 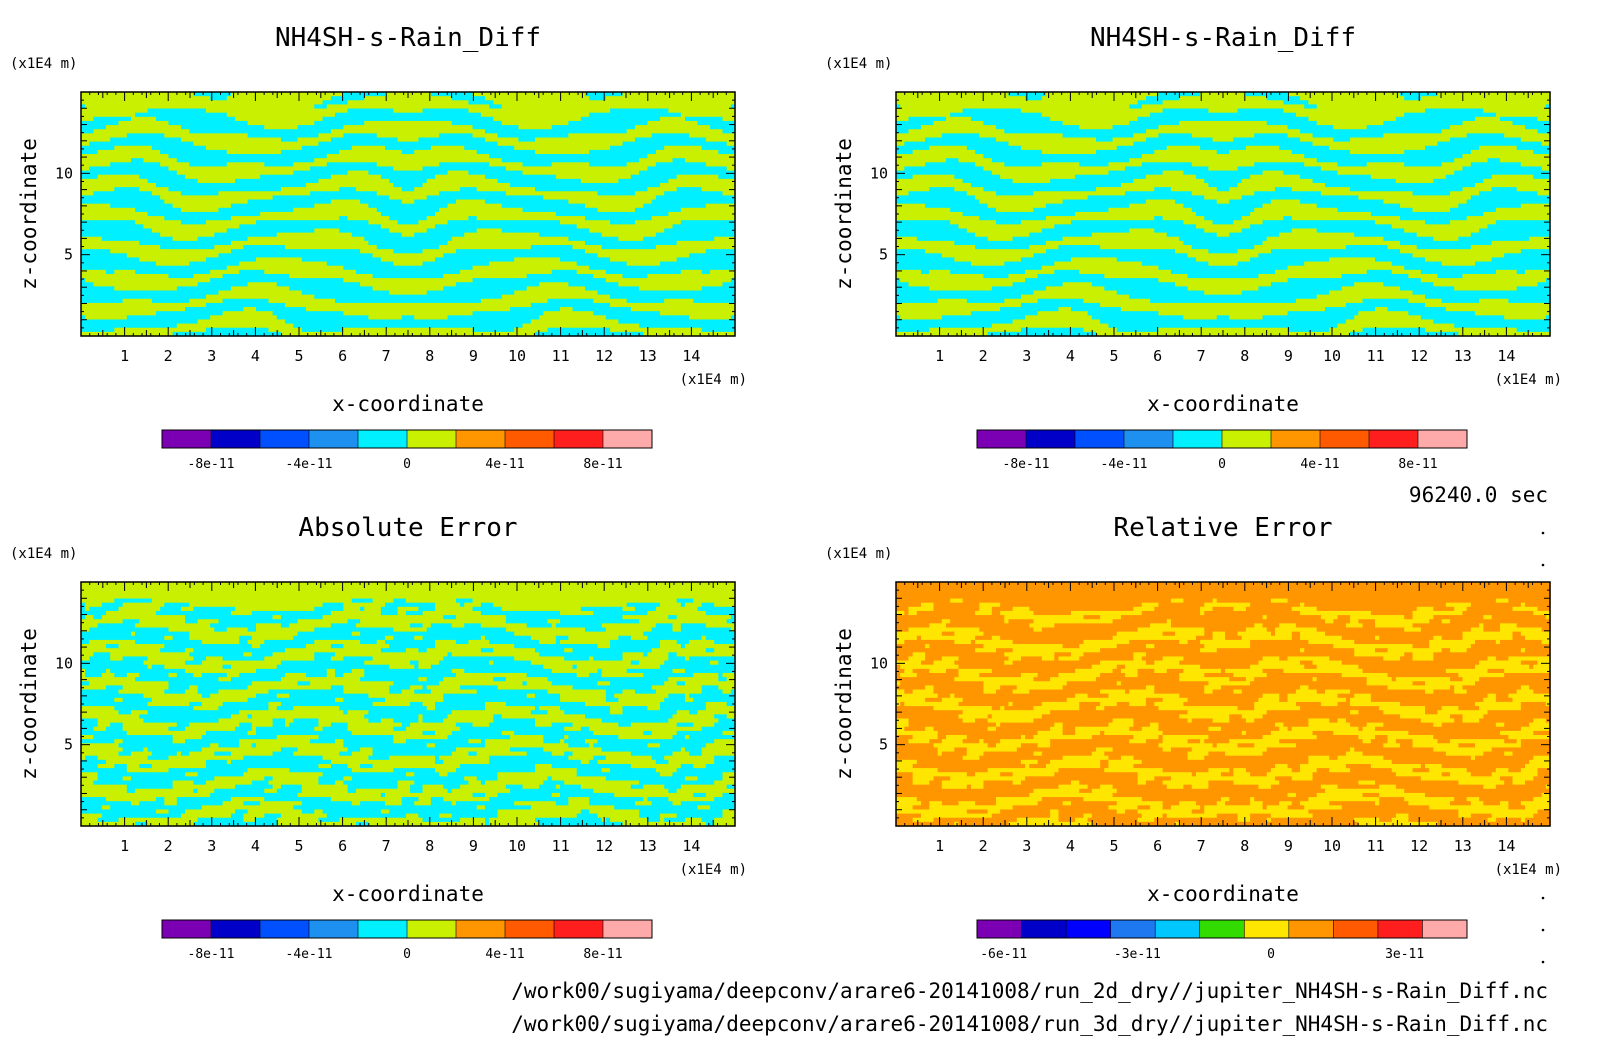 I want to click on x-tick-label: 2, so click(x=168, y=846).